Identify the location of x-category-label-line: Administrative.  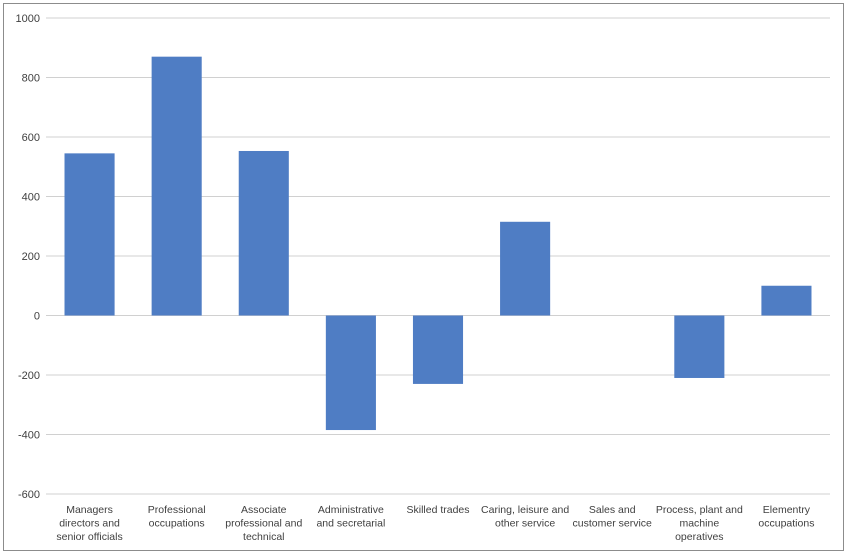
(351, 510).